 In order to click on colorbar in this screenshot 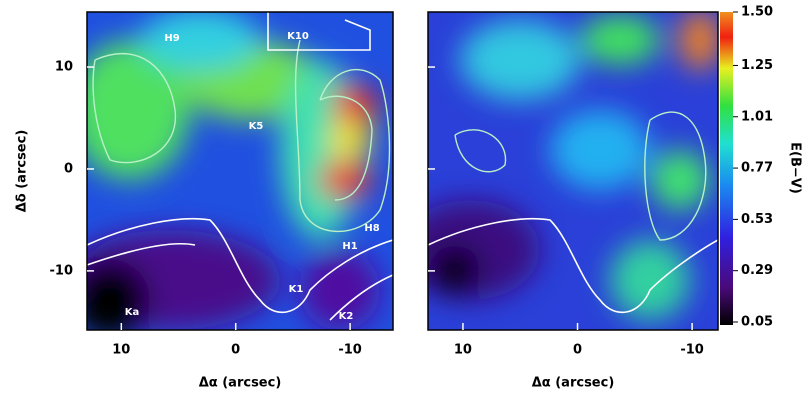, I will do `click(726, 168)`.